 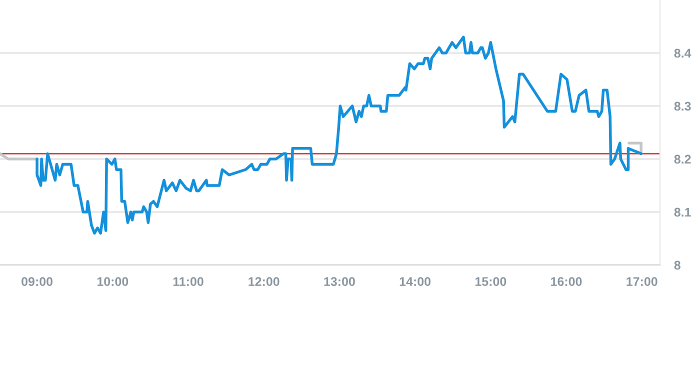 I want to click on x-tick-label: 13:00, so click(x=339, y=281).